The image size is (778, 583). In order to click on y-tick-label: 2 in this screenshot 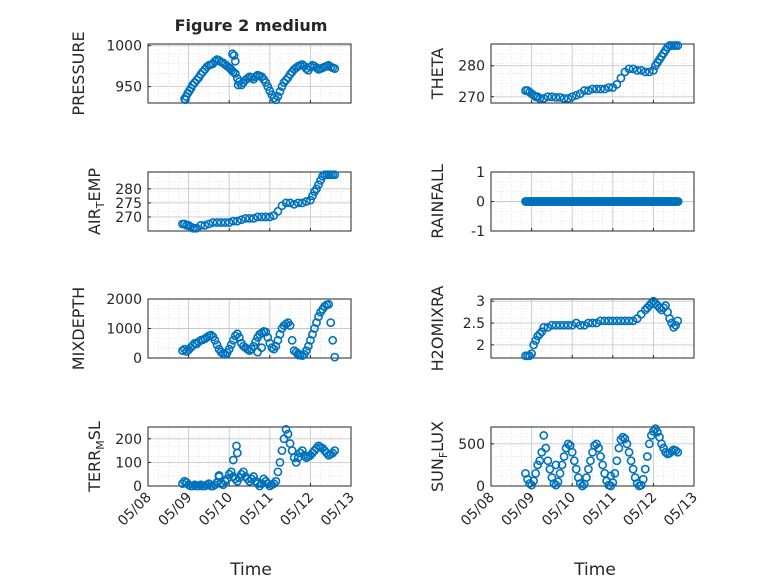, I will do `click(480, 346)`.